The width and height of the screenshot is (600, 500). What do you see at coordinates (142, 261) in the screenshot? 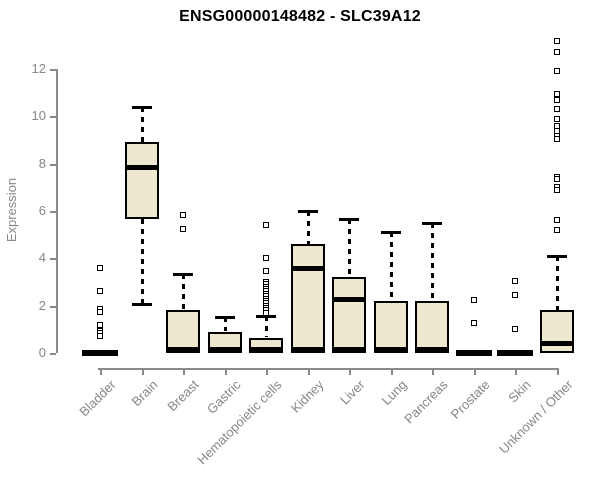
I see `boxplot-lower-whisker` at bounding box center [142, 261].